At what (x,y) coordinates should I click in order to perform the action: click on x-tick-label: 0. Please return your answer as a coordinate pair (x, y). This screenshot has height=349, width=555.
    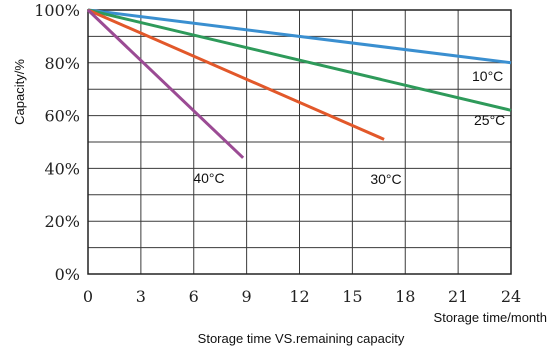
    Looking at the image, I should click on (88, 296).